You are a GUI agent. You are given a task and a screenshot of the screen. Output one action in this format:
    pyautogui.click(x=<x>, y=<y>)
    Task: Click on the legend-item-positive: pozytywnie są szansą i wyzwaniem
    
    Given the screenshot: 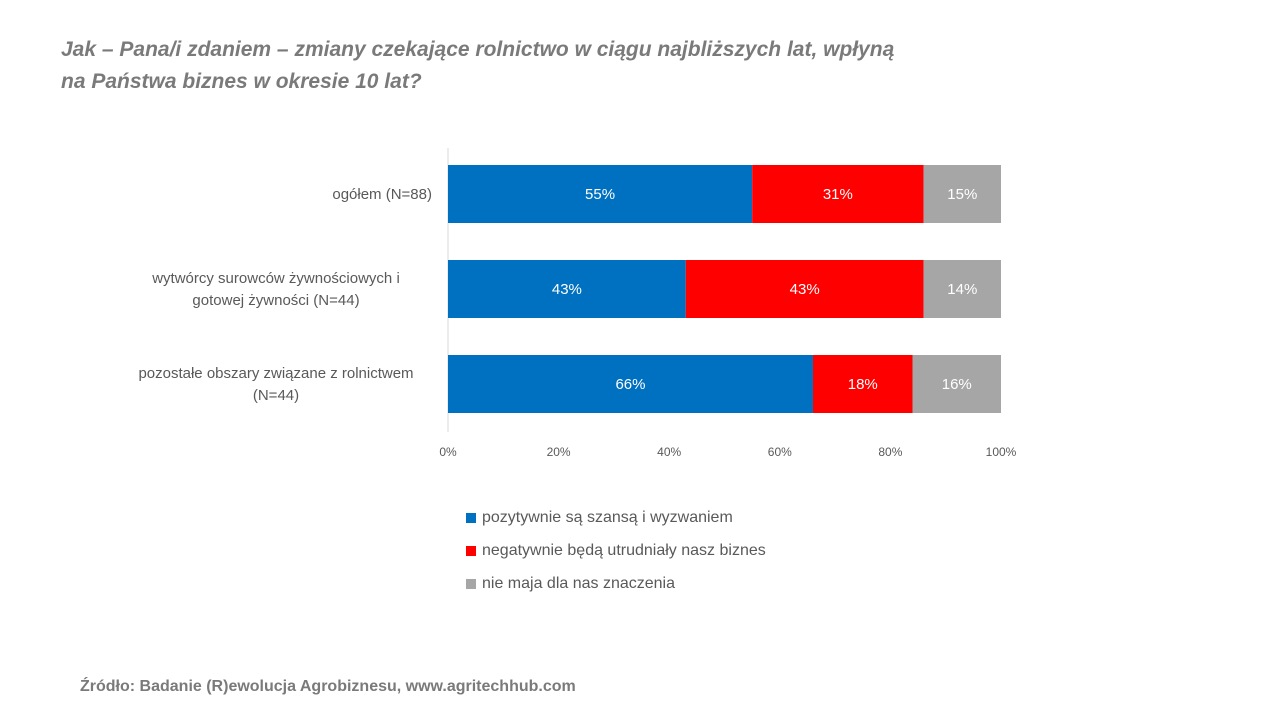 What is the action you would take?
    pyautogui.click(x=616, y=518)
    